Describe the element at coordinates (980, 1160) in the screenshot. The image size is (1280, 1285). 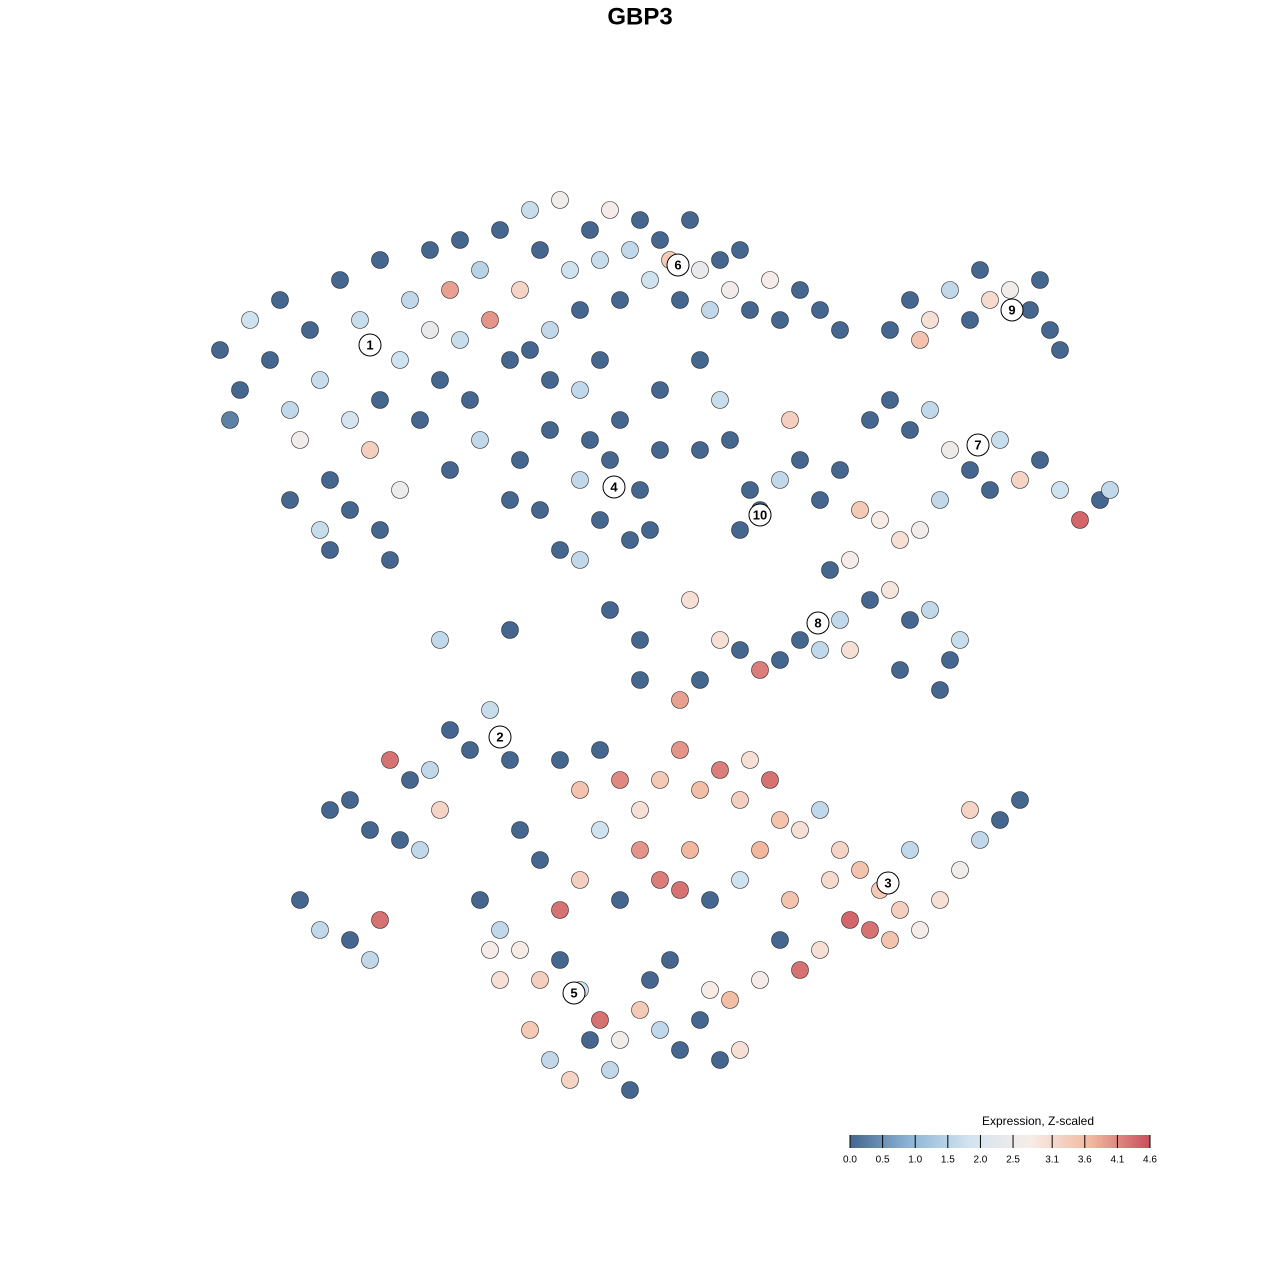
I see `colorbar-tick-label: 2.0` at that location.